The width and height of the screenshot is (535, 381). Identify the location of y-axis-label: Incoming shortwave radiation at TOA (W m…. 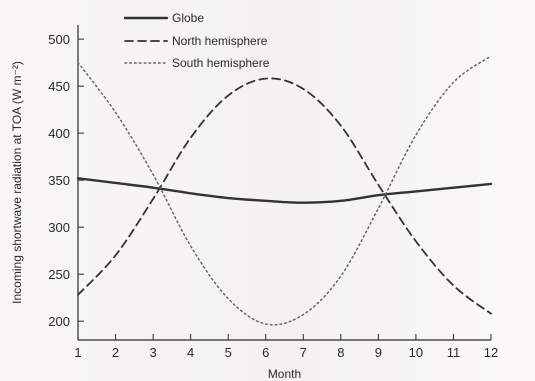
(17, 182).